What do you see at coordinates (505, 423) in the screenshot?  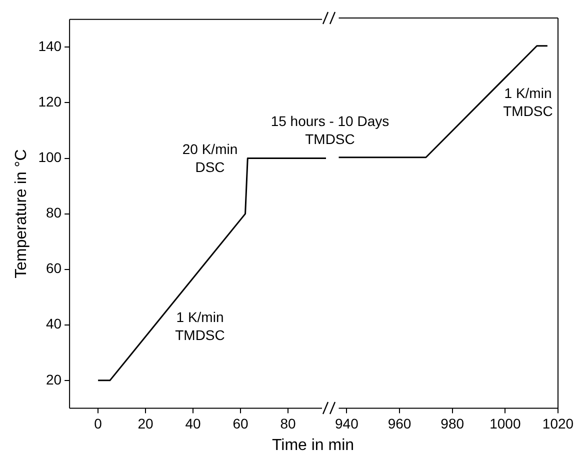 I see `x-tick-label: 1000` at bounding box center [505, 423].